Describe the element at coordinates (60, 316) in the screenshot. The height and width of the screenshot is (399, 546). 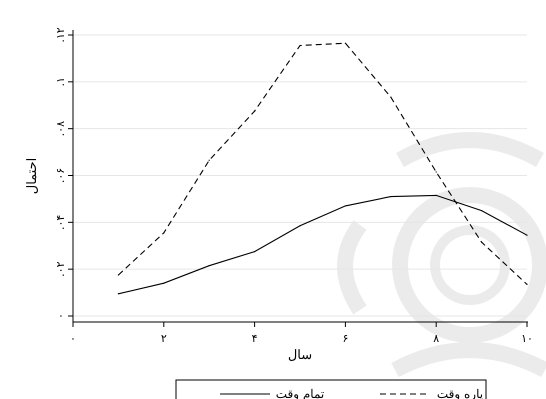
I see `y-tick-label-0: ۰` at that location.